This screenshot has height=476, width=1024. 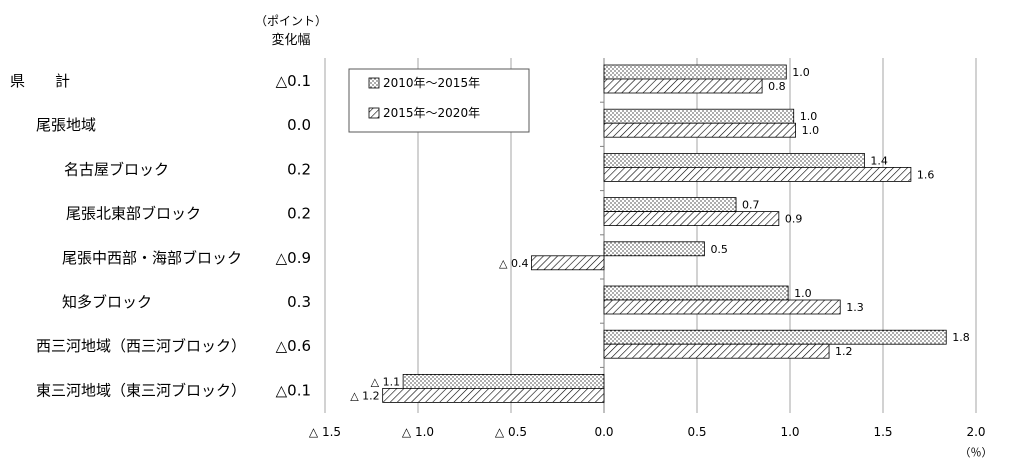 I want to click on header-unit-bottom: 変化幅, so click(x=290, y=40).